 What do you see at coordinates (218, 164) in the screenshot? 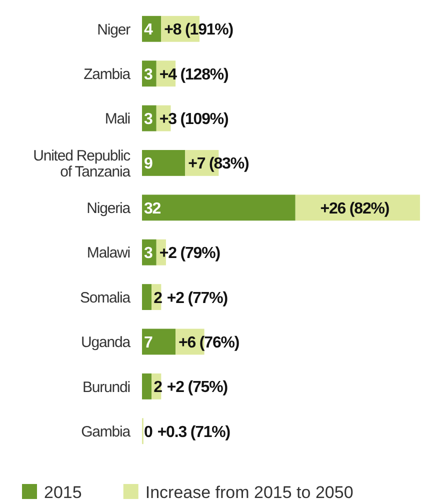
I see `data-label: +7 (83%)` at bounding box center [218, 164].